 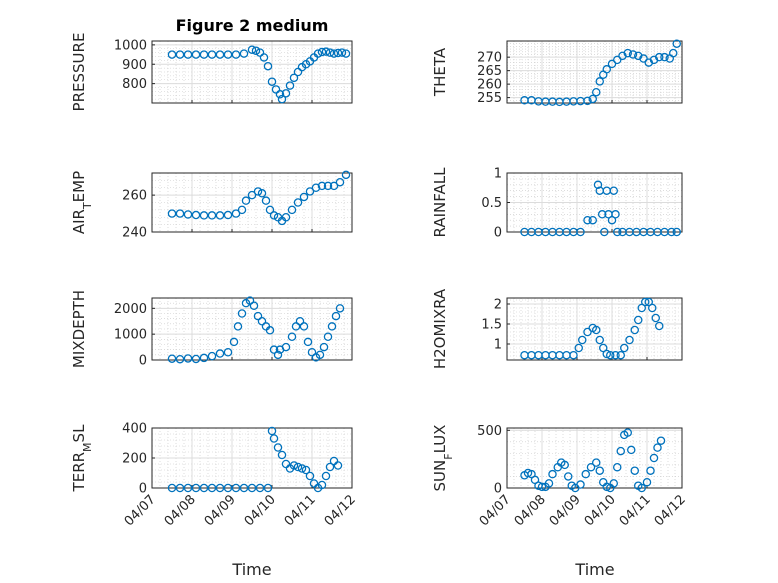 I want to click on x-axis-label-left: Time, so click(x=251, y=569).